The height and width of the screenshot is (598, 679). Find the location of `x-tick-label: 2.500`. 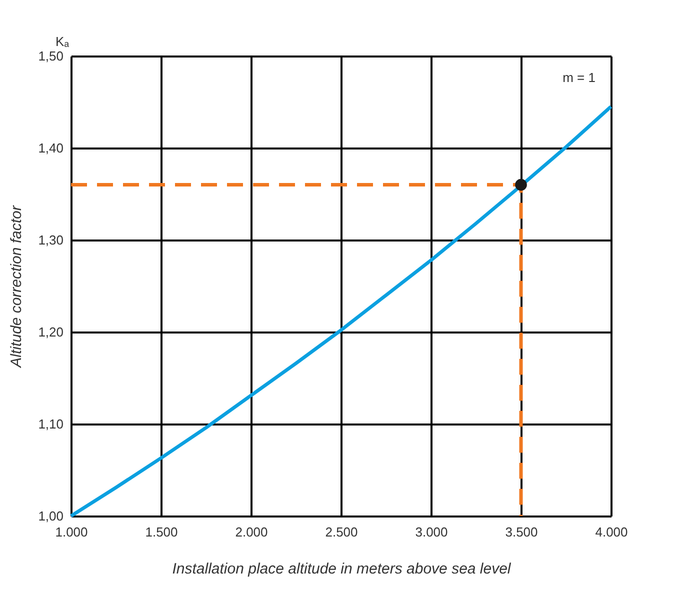

x-tick-label: 2.500 is located at coordinates (341, 532).